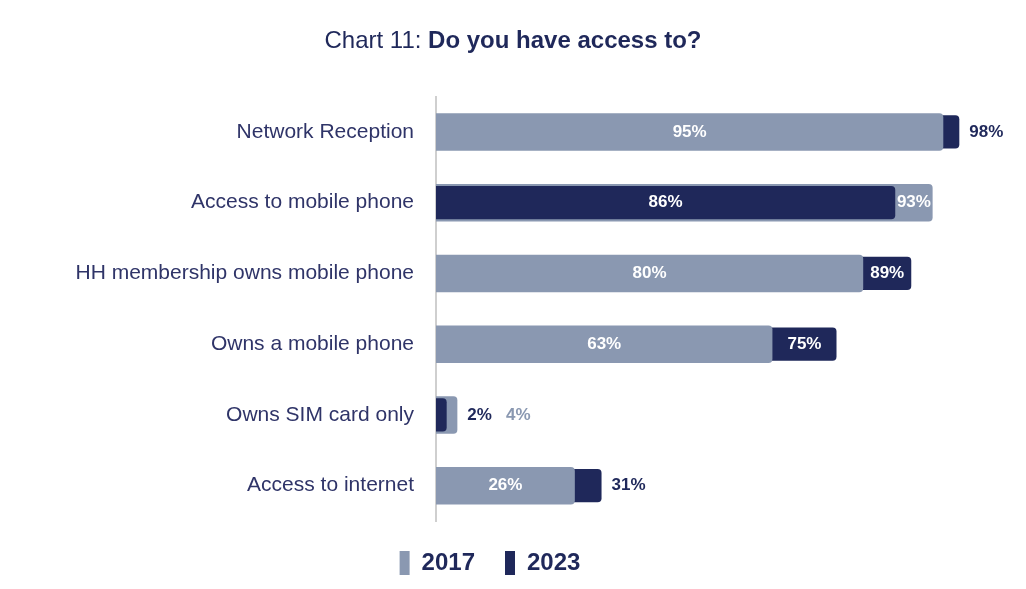 Image resolution: width=1026 pixels, height=589 pixels. I want to click on legend-label: 2017, so click(448, 561).